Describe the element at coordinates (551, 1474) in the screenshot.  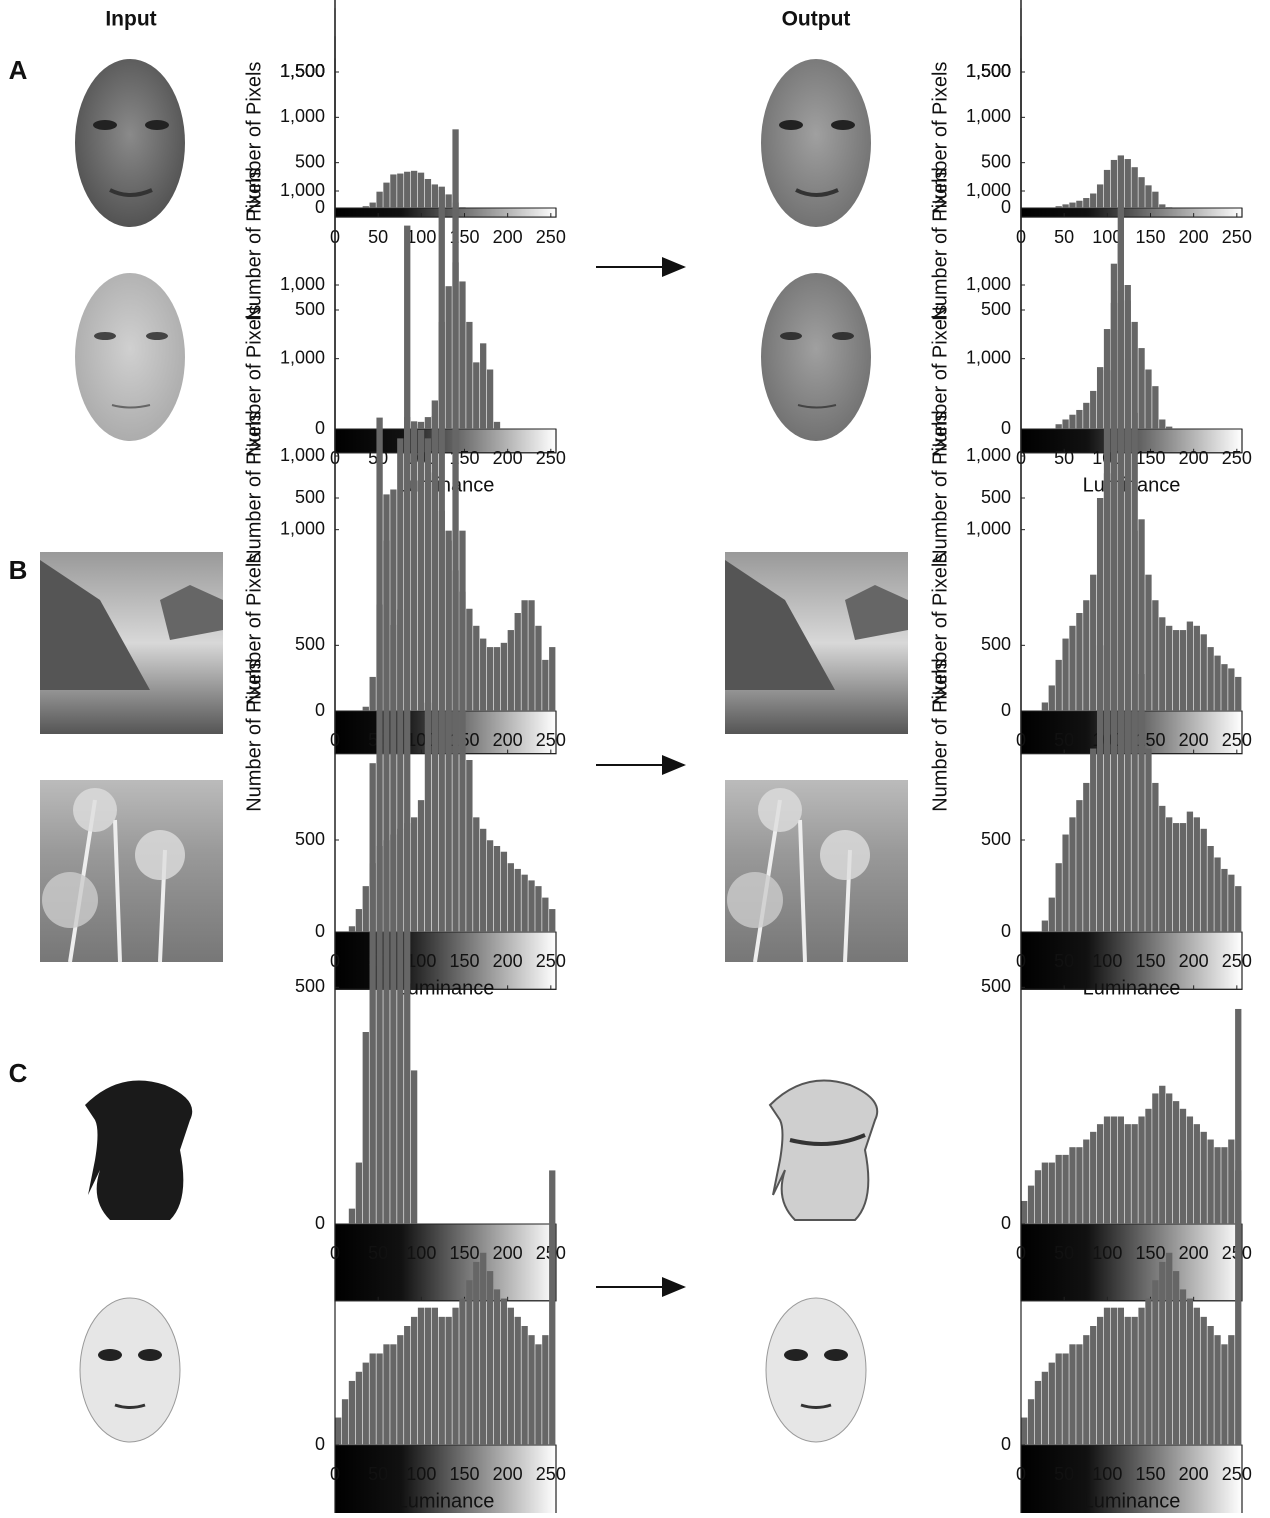
I see `x-tick-label: 250` at that location.